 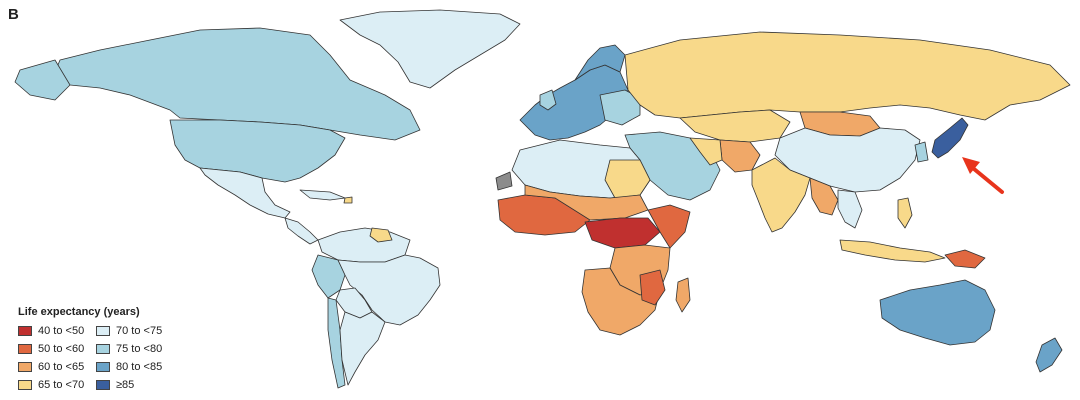 I want to click on panel-label: B, so click(x=13, y=14).